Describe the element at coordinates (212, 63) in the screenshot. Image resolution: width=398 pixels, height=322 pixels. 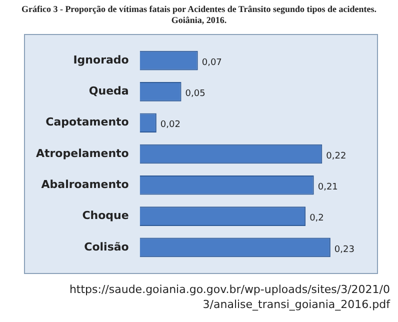
I see `data-label: 0,07` at that location.